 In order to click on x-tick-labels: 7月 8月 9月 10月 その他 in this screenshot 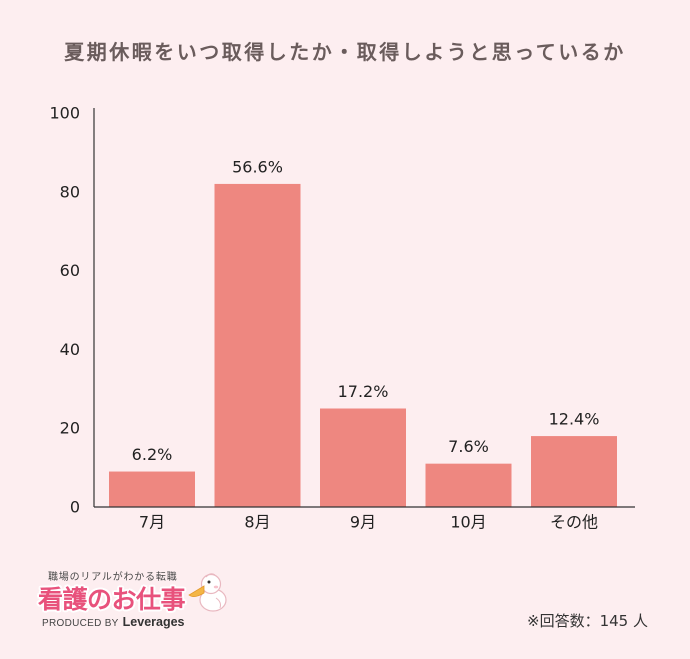, I will do `click(368, 522)`.